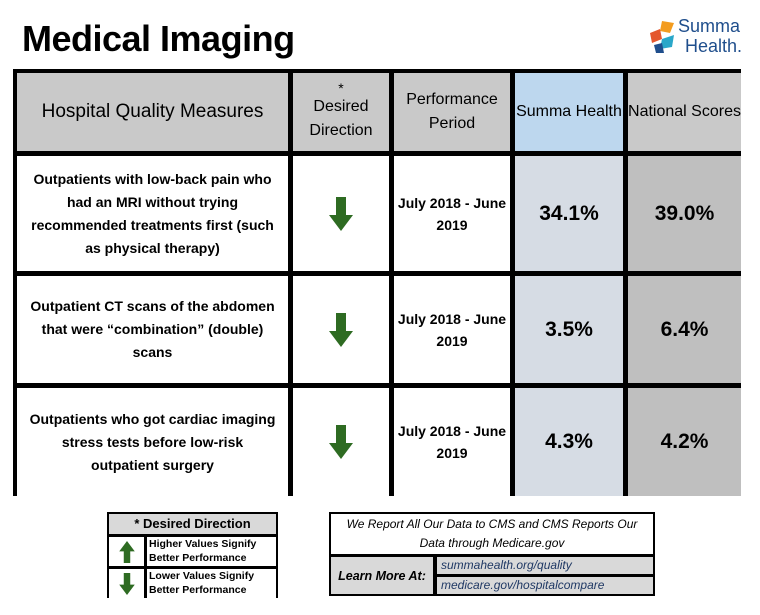 The image size is (760, 615). Describe the element at coordinates (684, 112) in the screenshot. I see `header-national: National Scores` at that location.